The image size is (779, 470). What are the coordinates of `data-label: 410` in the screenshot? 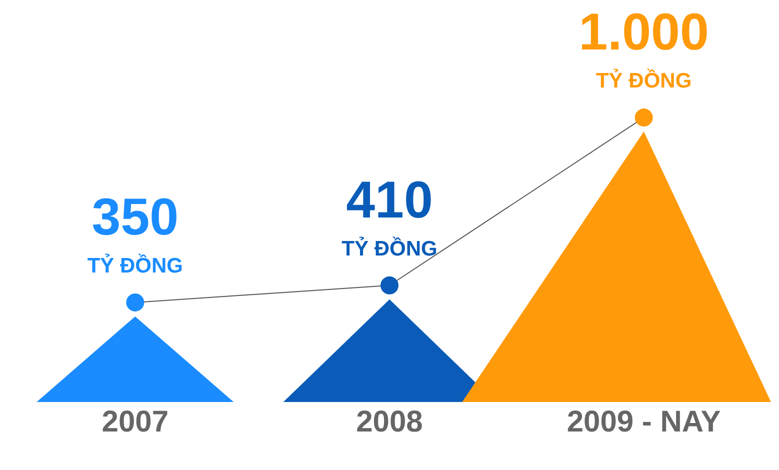 It's located at (389, 200).